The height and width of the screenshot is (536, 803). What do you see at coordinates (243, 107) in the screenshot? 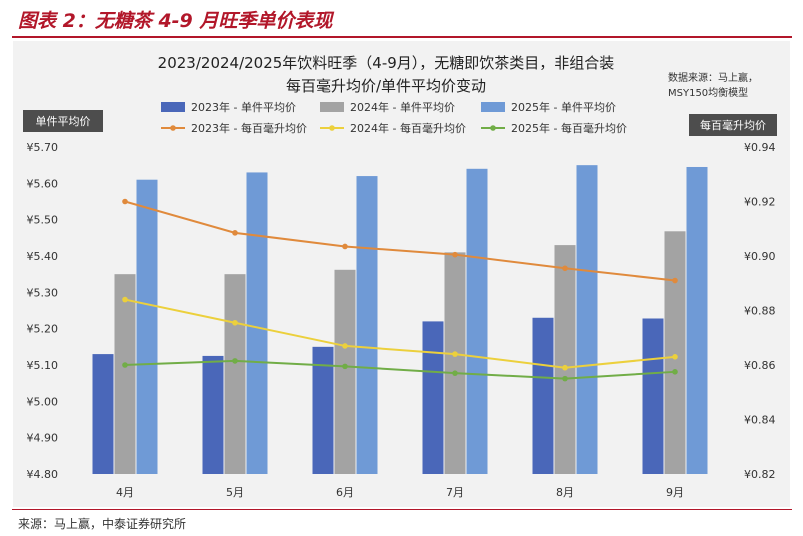
I see `legend-label: 2023年 - 单件平均价` at bounding box center [243, 107].